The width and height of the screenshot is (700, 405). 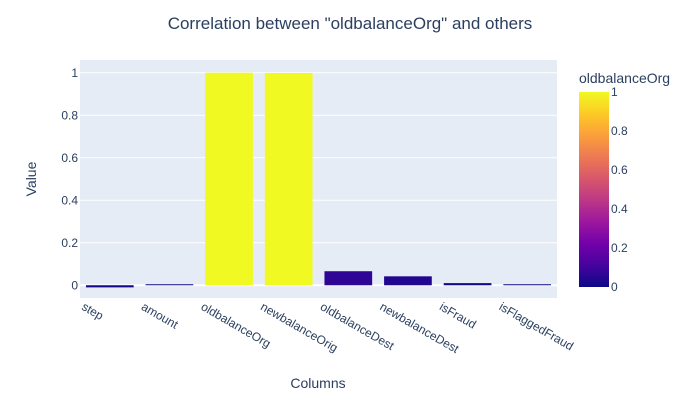 What do you see at coordinates (109, 286) in the screenshot?
I see `bar-step` at bounding box center [109, 286].